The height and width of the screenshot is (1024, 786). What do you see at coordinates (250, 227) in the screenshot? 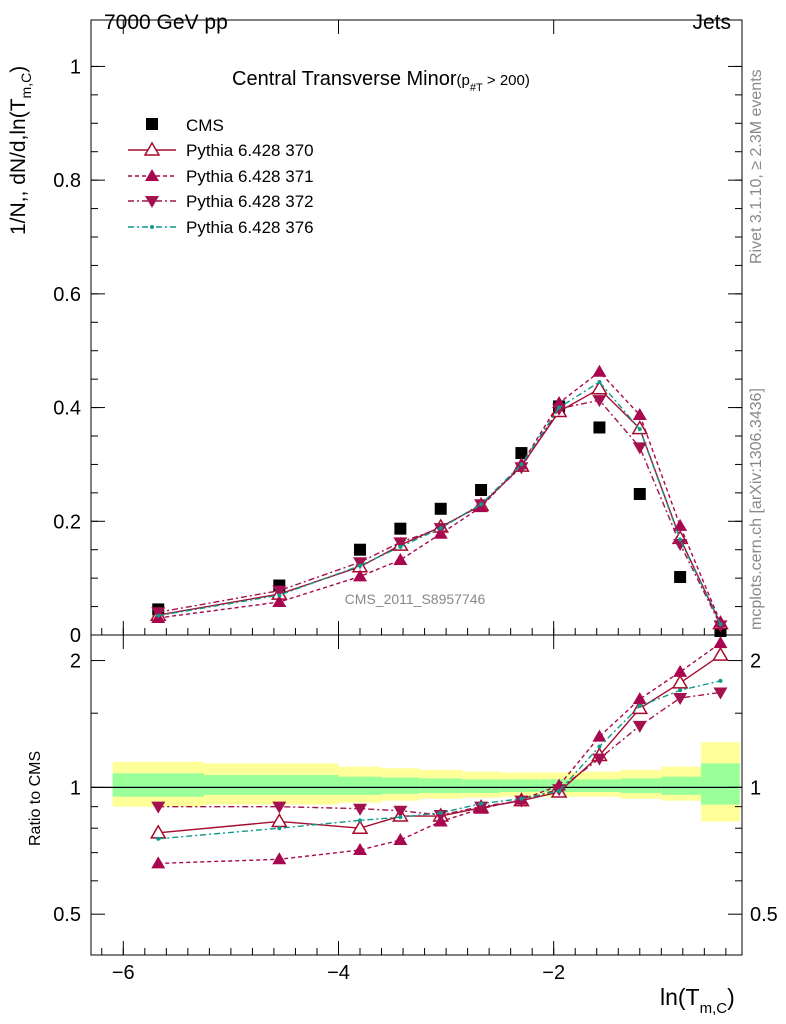
I see `legend-376-label: Pythia 6.428 376` at bounding box center [250, 227].